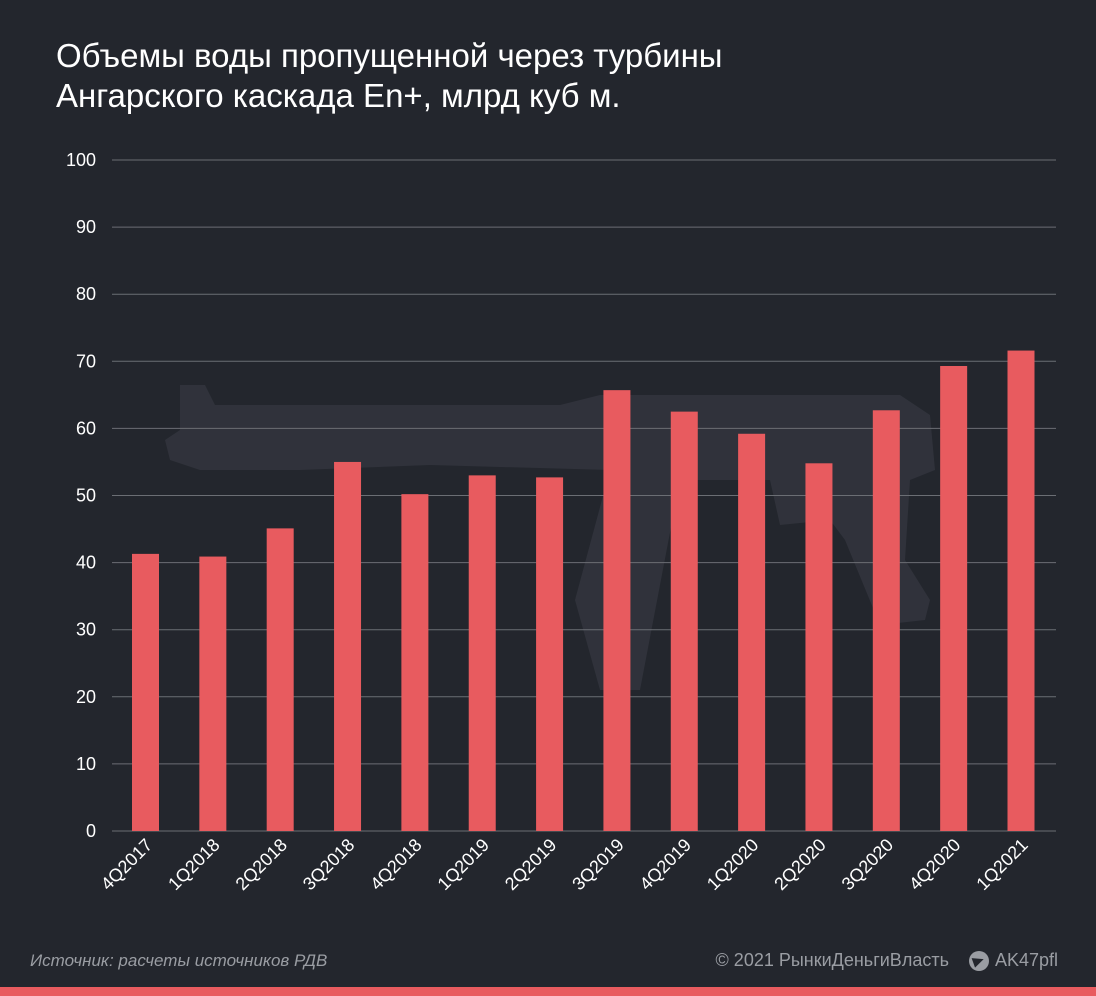 This screenshot has width=1096, height=996. I want to click on y-tick-label: 30, so click(86, 630).